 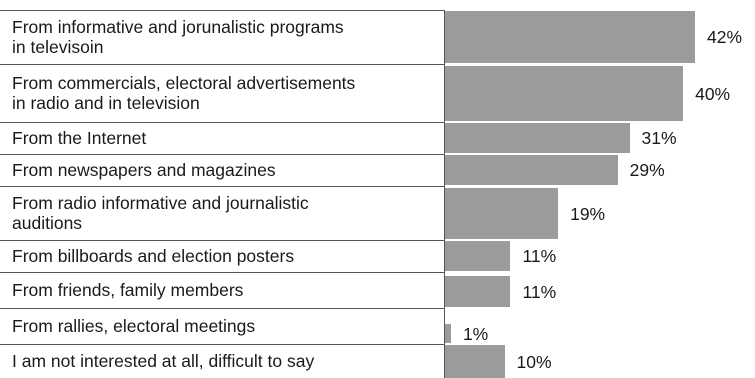 I want to click on value-label: 1%, so click(x=475, y=333).